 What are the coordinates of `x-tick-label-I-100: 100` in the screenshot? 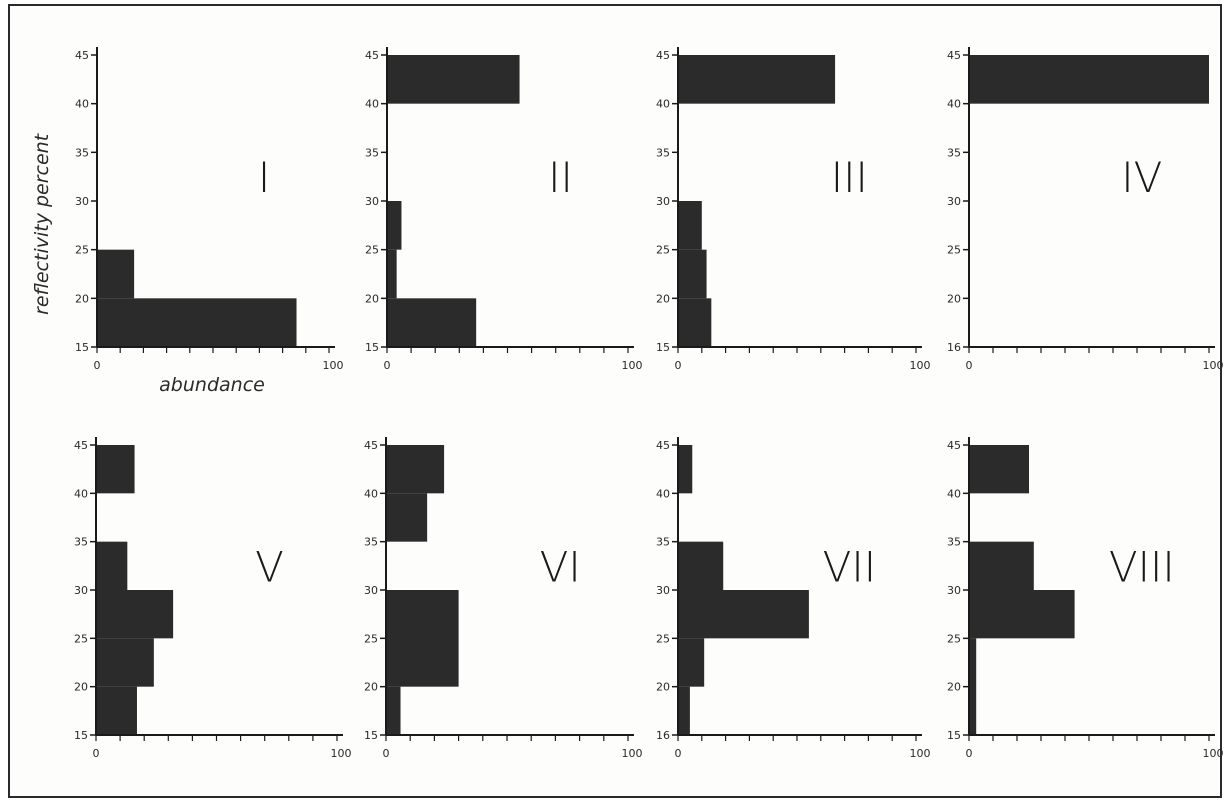 It's located at (333, 365).